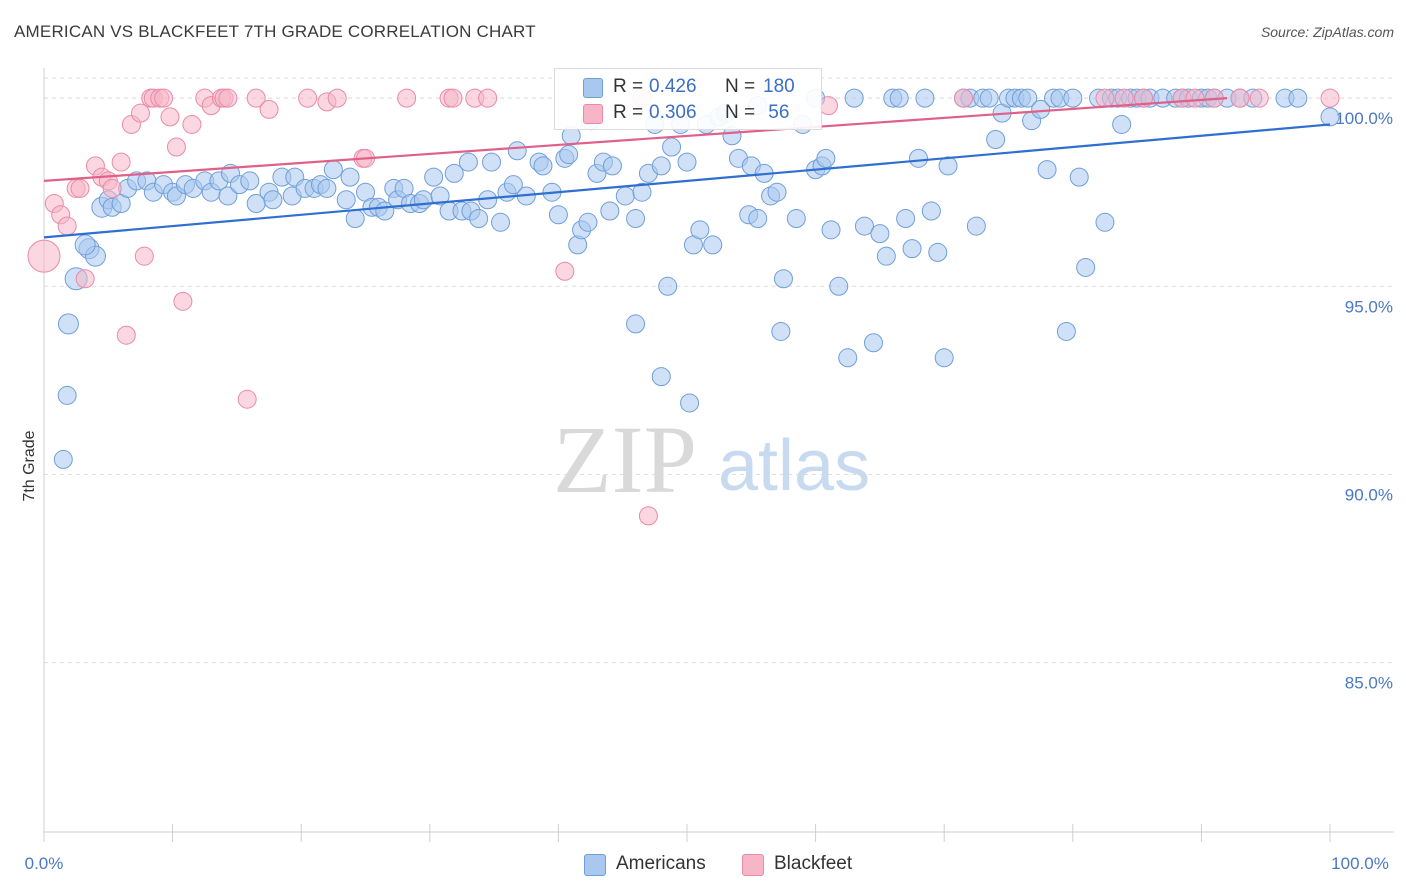 The height and width of the screenshot is (892, 1406). I want to click on r-value: 0.426, so click(673, 86).